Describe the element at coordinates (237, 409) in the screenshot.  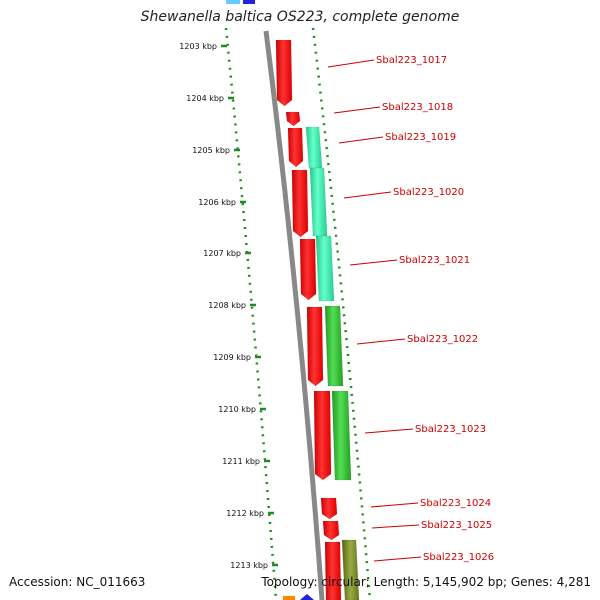
I see `ruler-label: 1210 kbp` at that location.